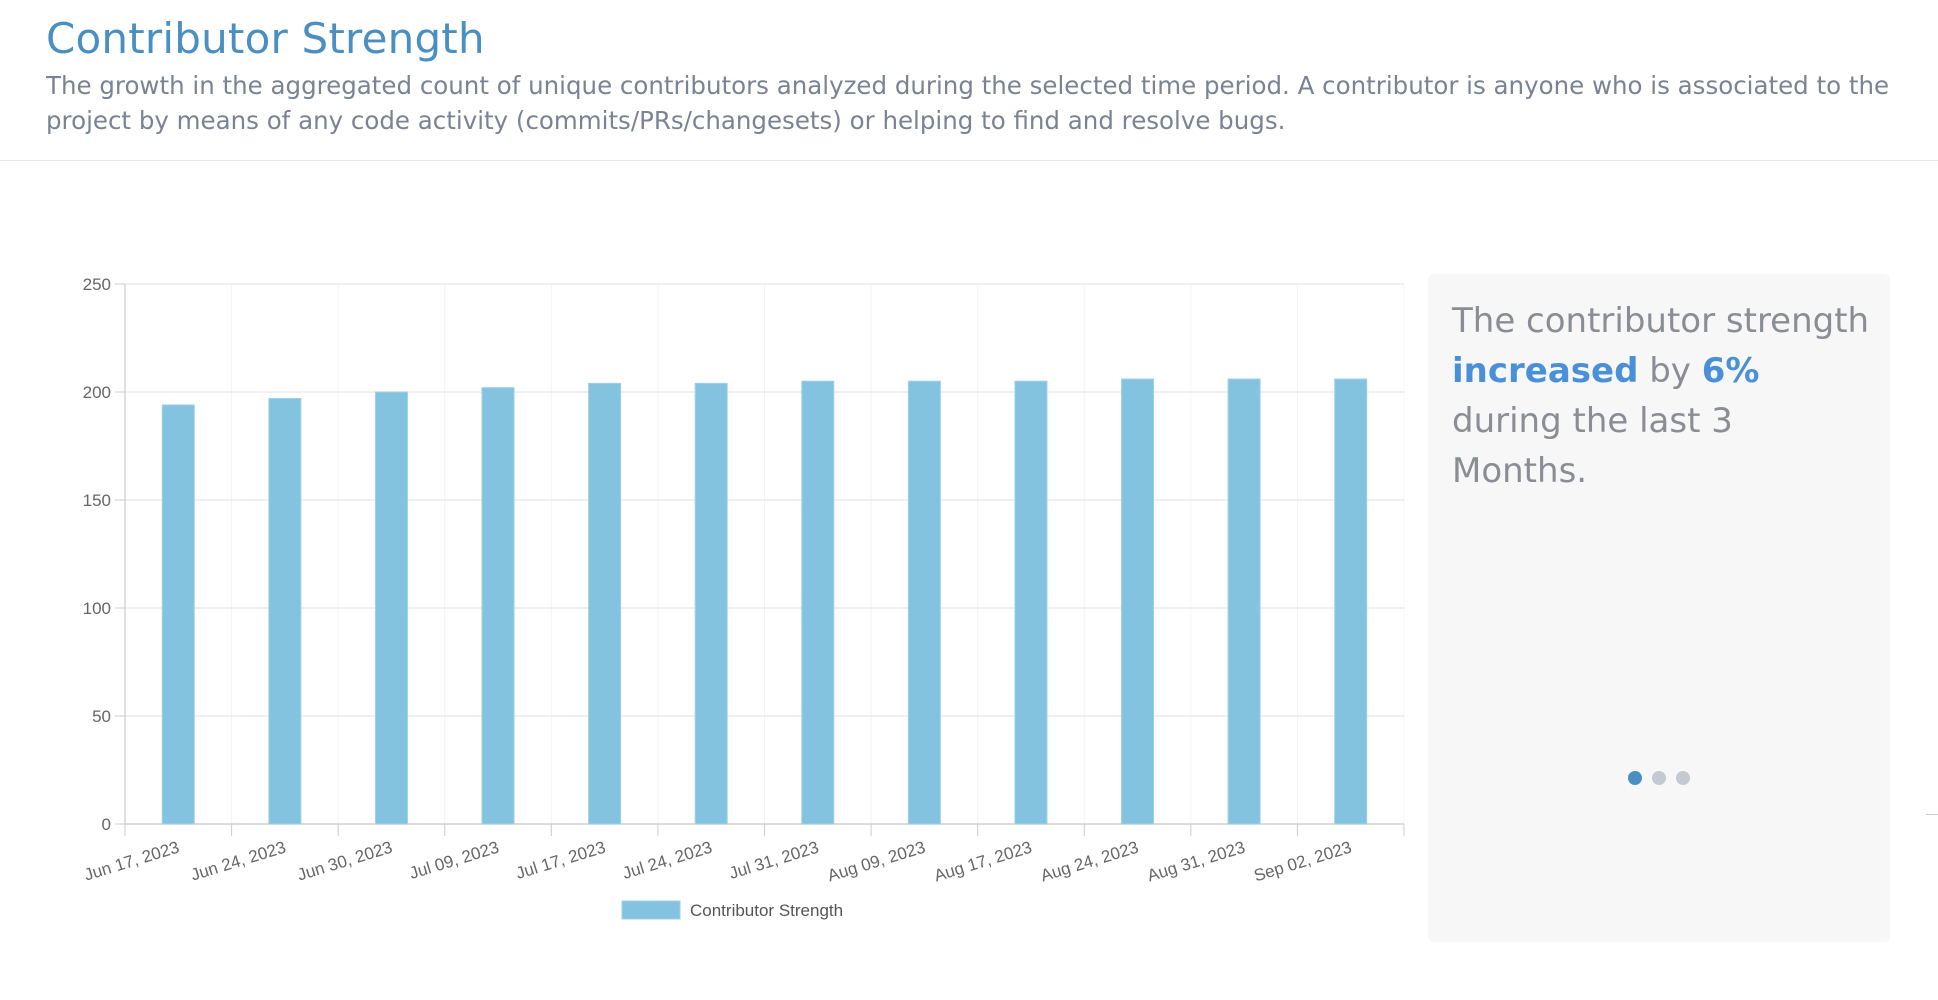  What do you see at coordinates (561, 860) in the screenshot?
I see `x-tick-label: Jul 17, 2023` at bounding box center [561, 860].